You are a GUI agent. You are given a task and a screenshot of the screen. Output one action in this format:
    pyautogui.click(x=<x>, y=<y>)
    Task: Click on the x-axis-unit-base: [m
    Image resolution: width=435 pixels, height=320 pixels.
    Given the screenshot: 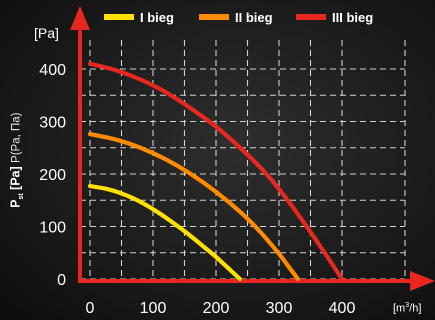 What is the action you would take?
    pyautogui.click(x=399, y=308)
    